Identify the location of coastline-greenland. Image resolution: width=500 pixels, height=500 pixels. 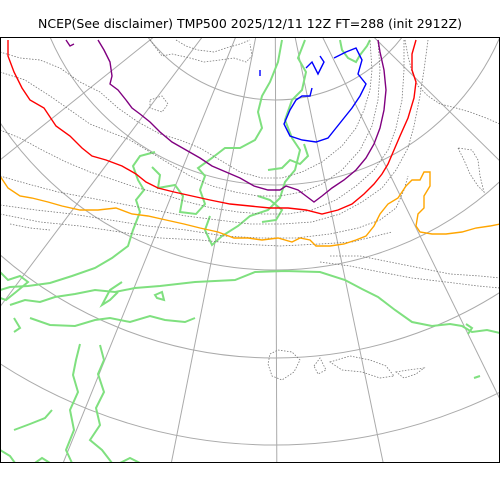
(355, 51).